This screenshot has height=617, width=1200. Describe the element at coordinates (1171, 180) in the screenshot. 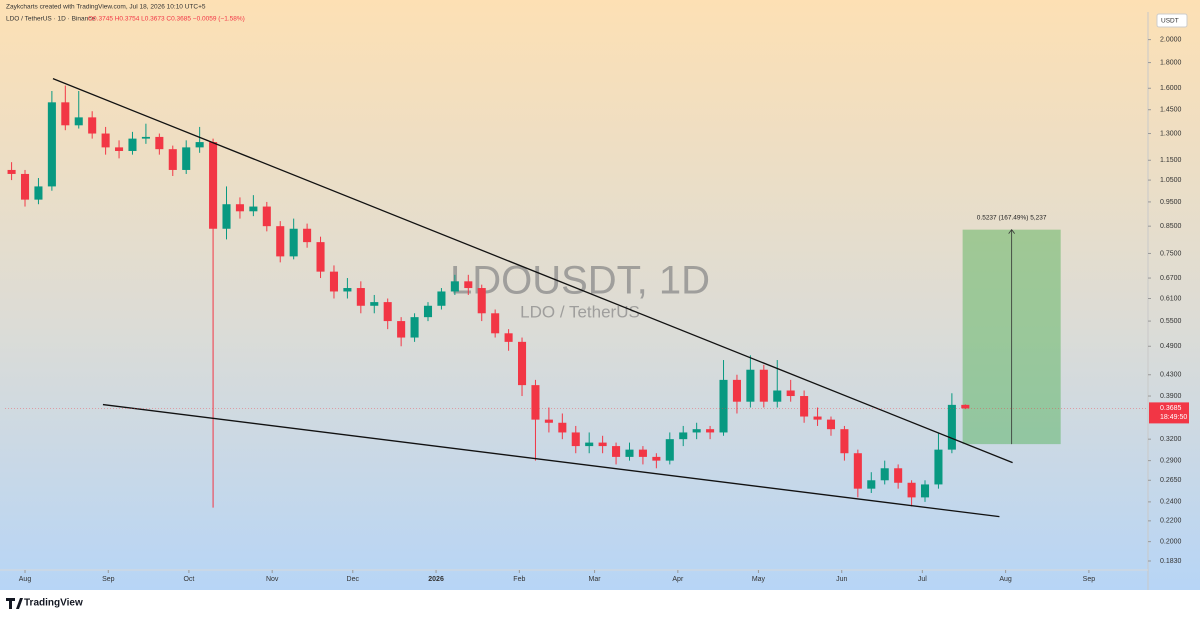

I see `y-tick-label: 1.0500` at that location.